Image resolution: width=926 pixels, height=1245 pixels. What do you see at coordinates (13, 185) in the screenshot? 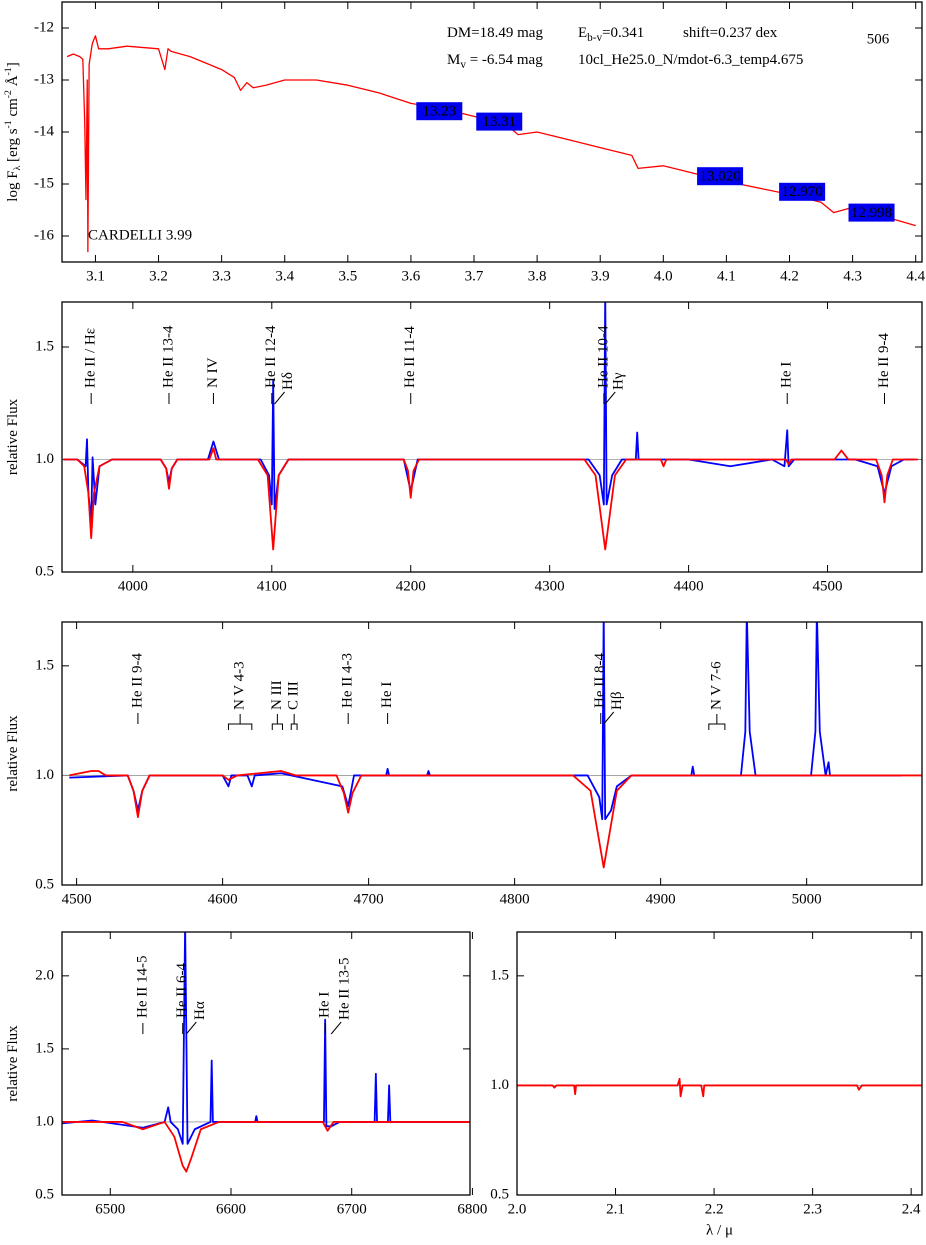
I see `text-segment: log F` at bounding box center [13, 185].